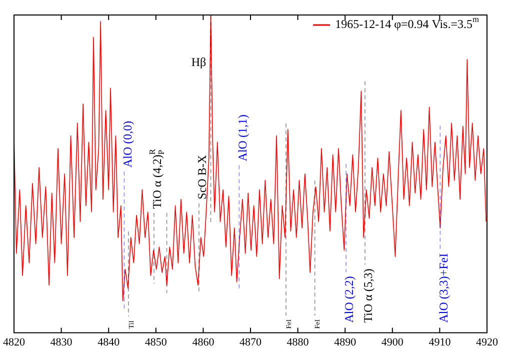 The height and width of the screenshot is (356, 509). What do you see at coordinates (109, 342) in the screenshot?
I see `x-tick-label: 4840` at bounding box center [109, 342].